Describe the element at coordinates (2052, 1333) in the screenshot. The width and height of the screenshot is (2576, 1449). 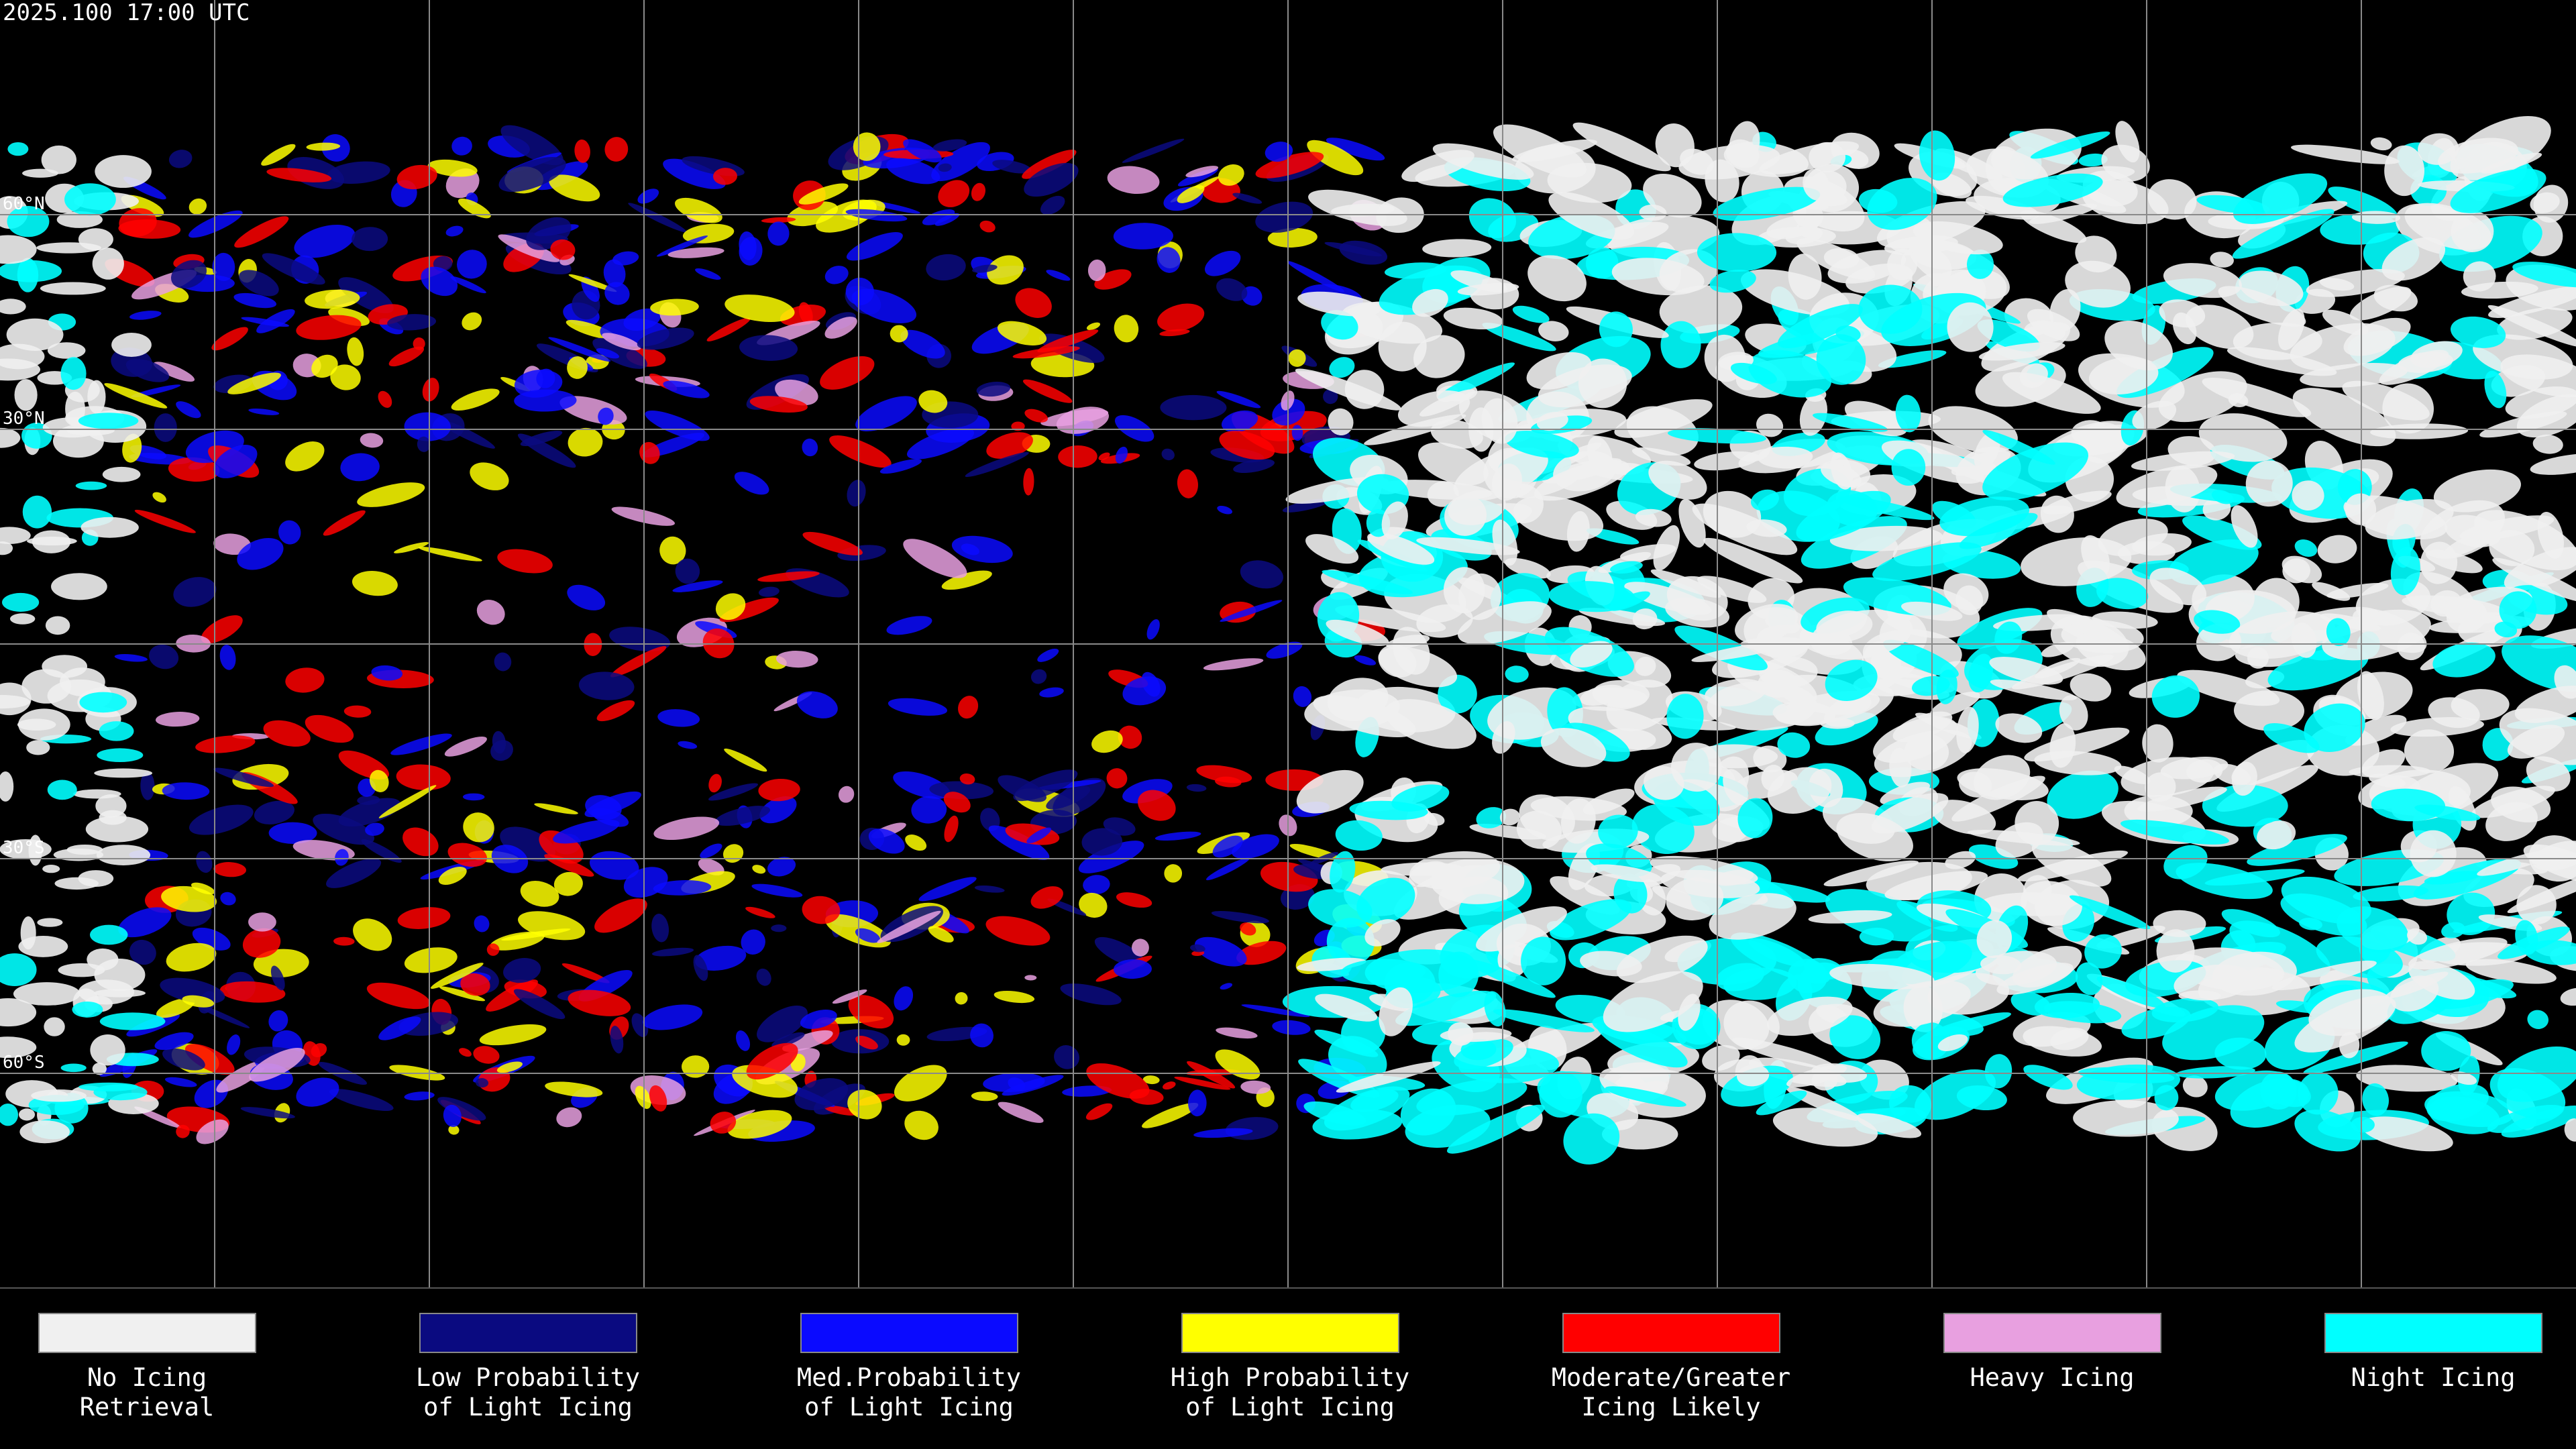
I see `legend-swatch` at that location.